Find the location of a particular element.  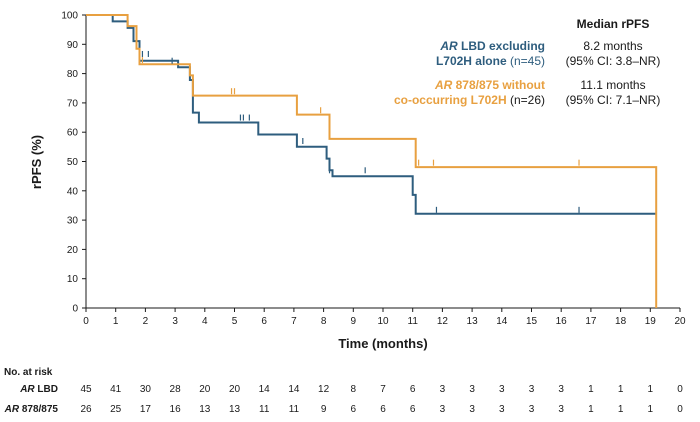

x-tick-label: 12 is located at coordinates (443, 321).